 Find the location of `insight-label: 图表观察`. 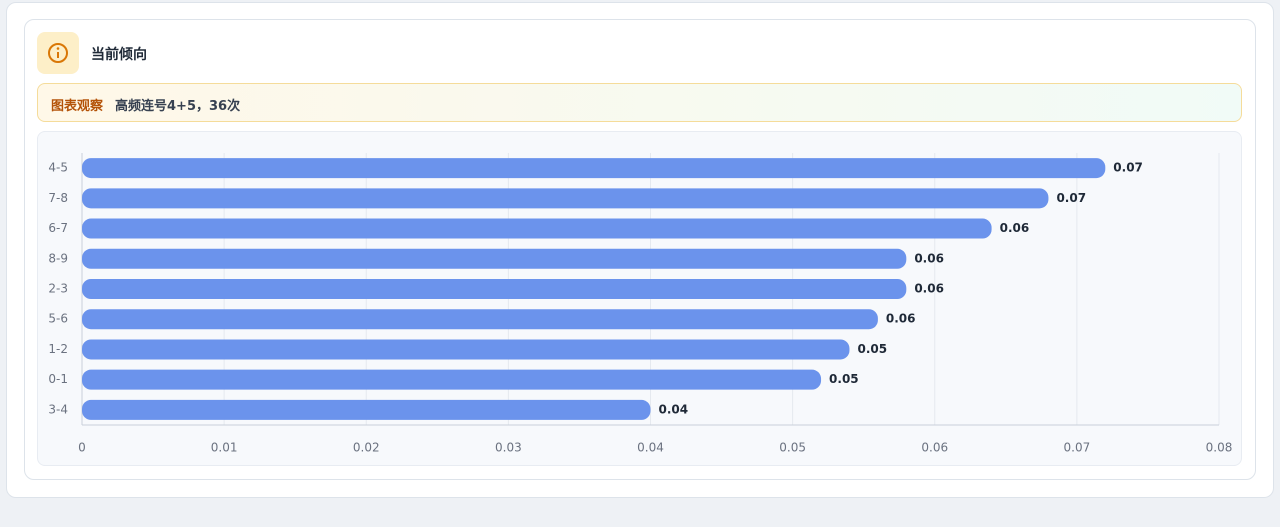

insight-label: 图表观察 is located at coordinates (77, 106).